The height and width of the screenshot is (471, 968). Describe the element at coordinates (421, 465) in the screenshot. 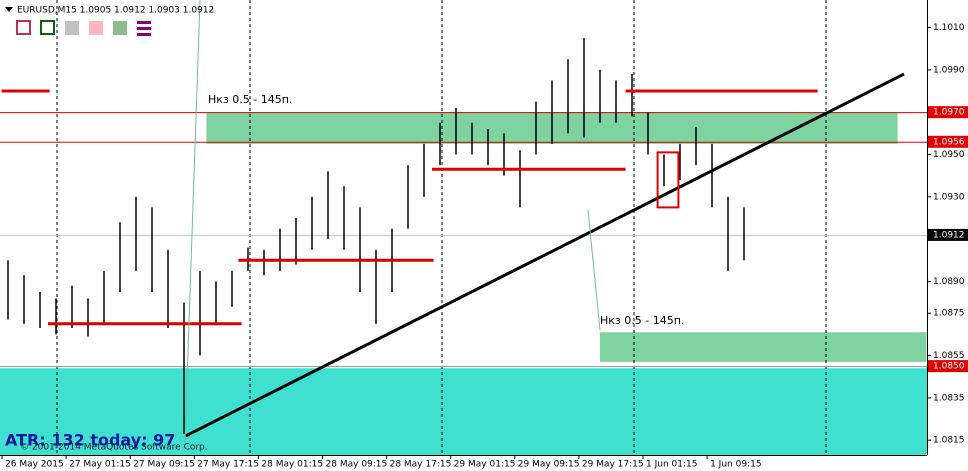

I see `x-tick-label: 28 May 17:15` at that location.